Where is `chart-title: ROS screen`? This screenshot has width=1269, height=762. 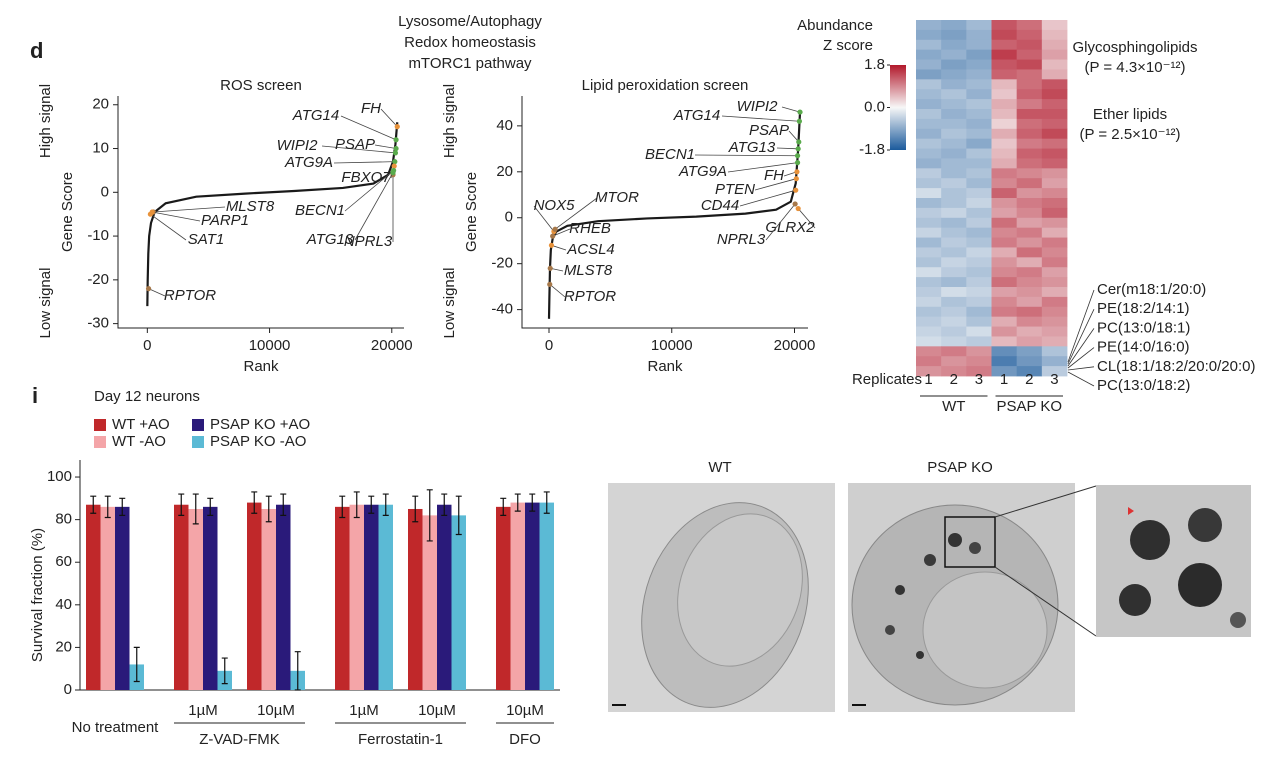
chart-title: ROS screen is located at coordinates (261, 85).